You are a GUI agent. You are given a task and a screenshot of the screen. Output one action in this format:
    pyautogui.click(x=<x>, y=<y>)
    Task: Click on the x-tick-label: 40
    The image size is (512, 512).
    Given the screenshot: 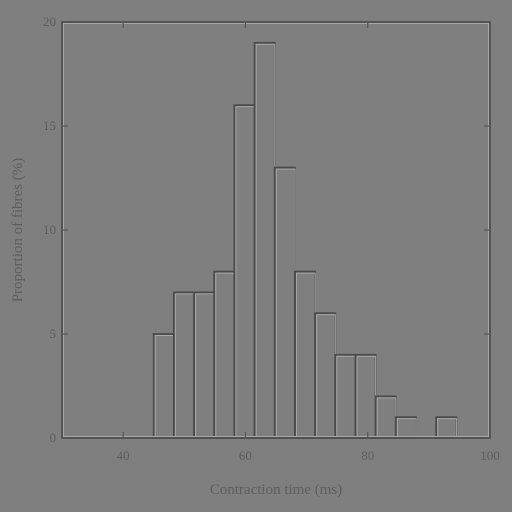 What is the action you would take?
    pyautogui.click(x=123, y=455)
    